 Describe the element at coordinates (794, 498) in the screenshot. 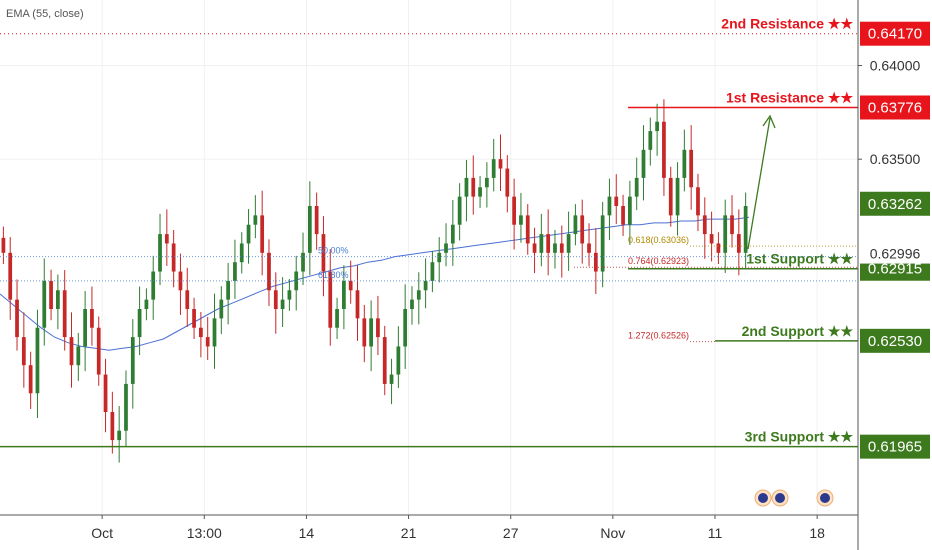

I see `event-flags` at that location.